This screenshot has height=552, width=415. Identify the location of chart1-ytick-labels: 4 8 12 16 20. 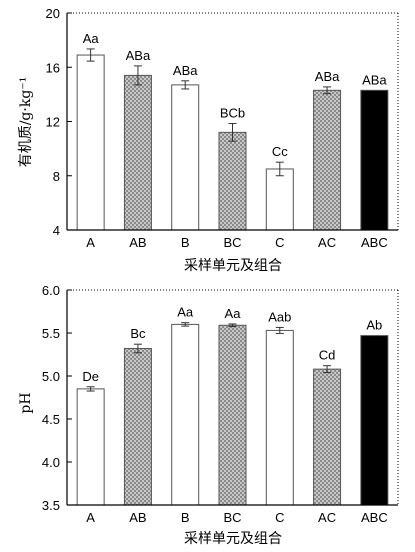
(53, 122).